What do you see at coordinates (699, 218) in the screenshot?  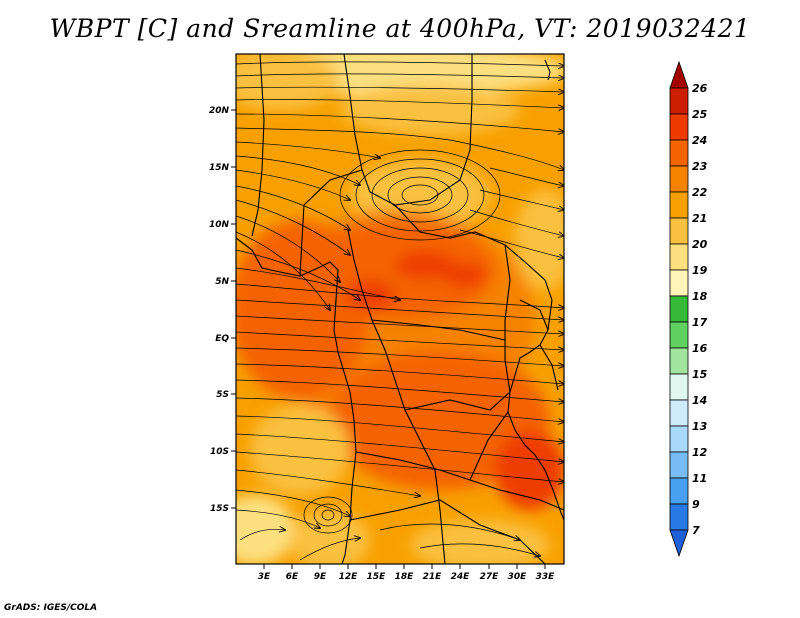 I see `colorbar-label: 21` at bounding box center [699, 218].